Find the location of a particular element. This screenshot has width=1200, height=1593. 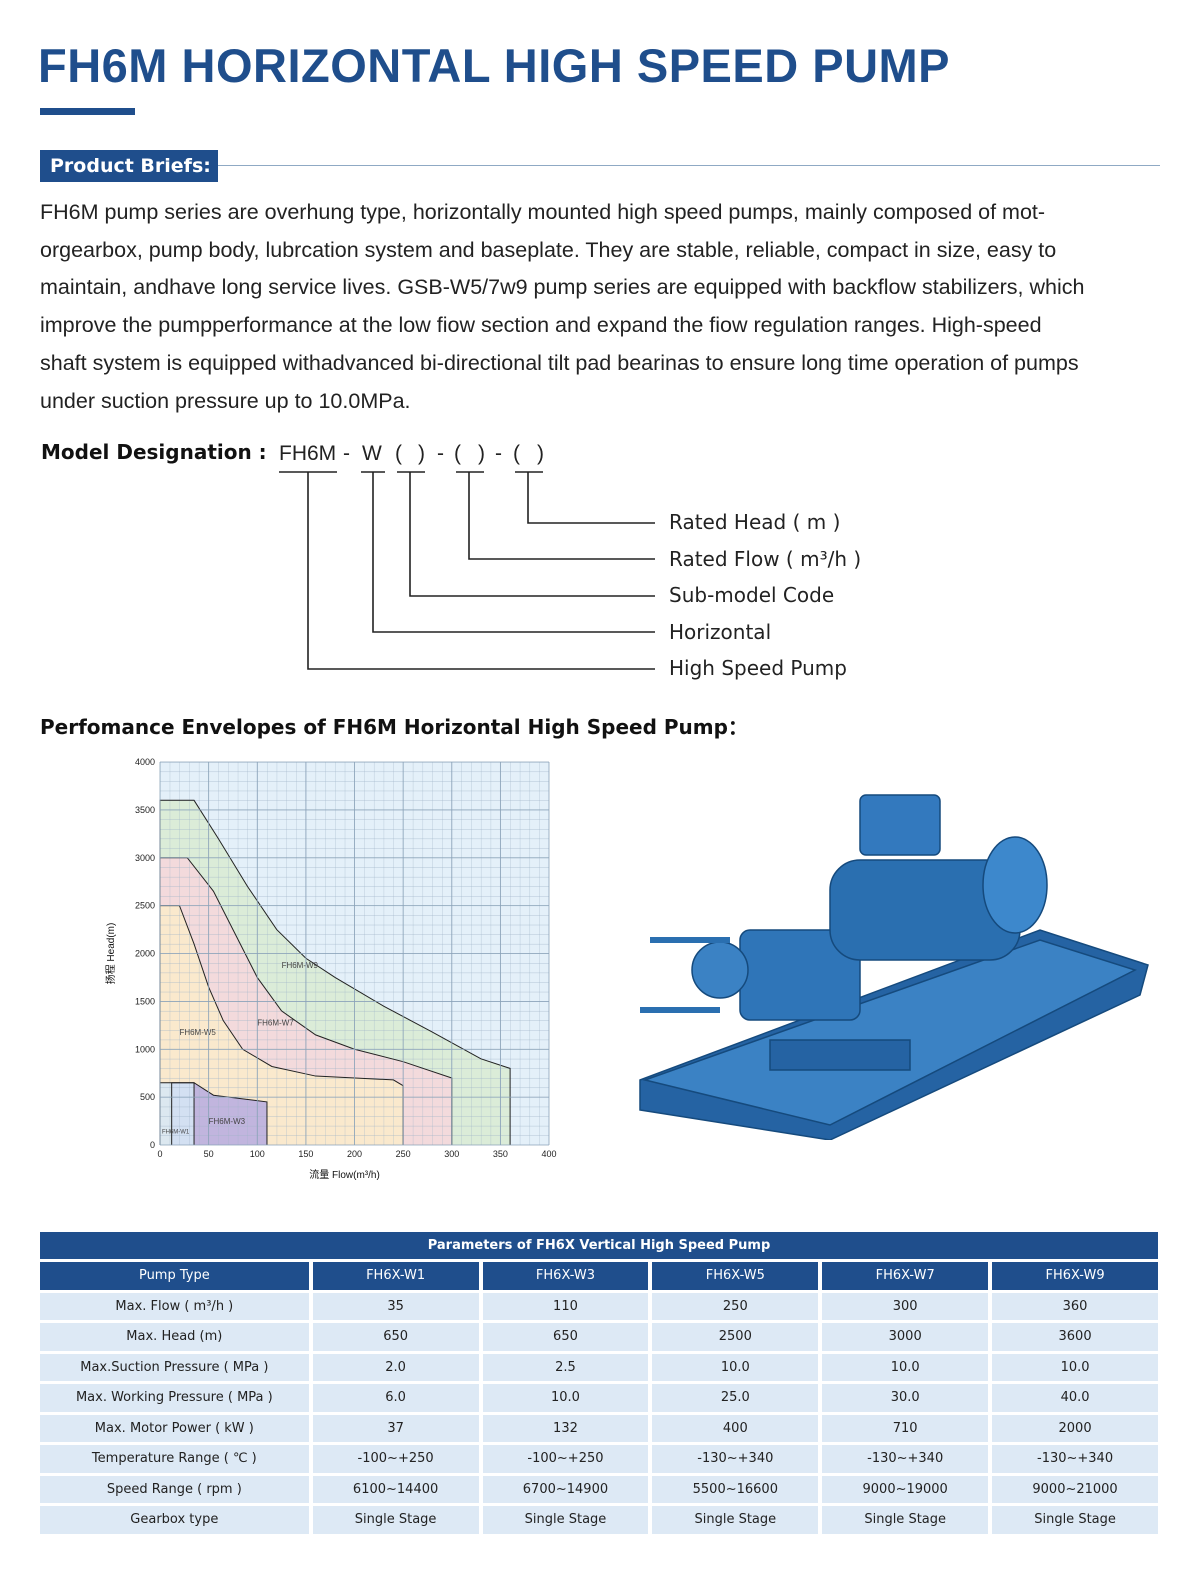

x-axis-label: 流量 Flow(m³/h) is located at coordinates (344, 1174).